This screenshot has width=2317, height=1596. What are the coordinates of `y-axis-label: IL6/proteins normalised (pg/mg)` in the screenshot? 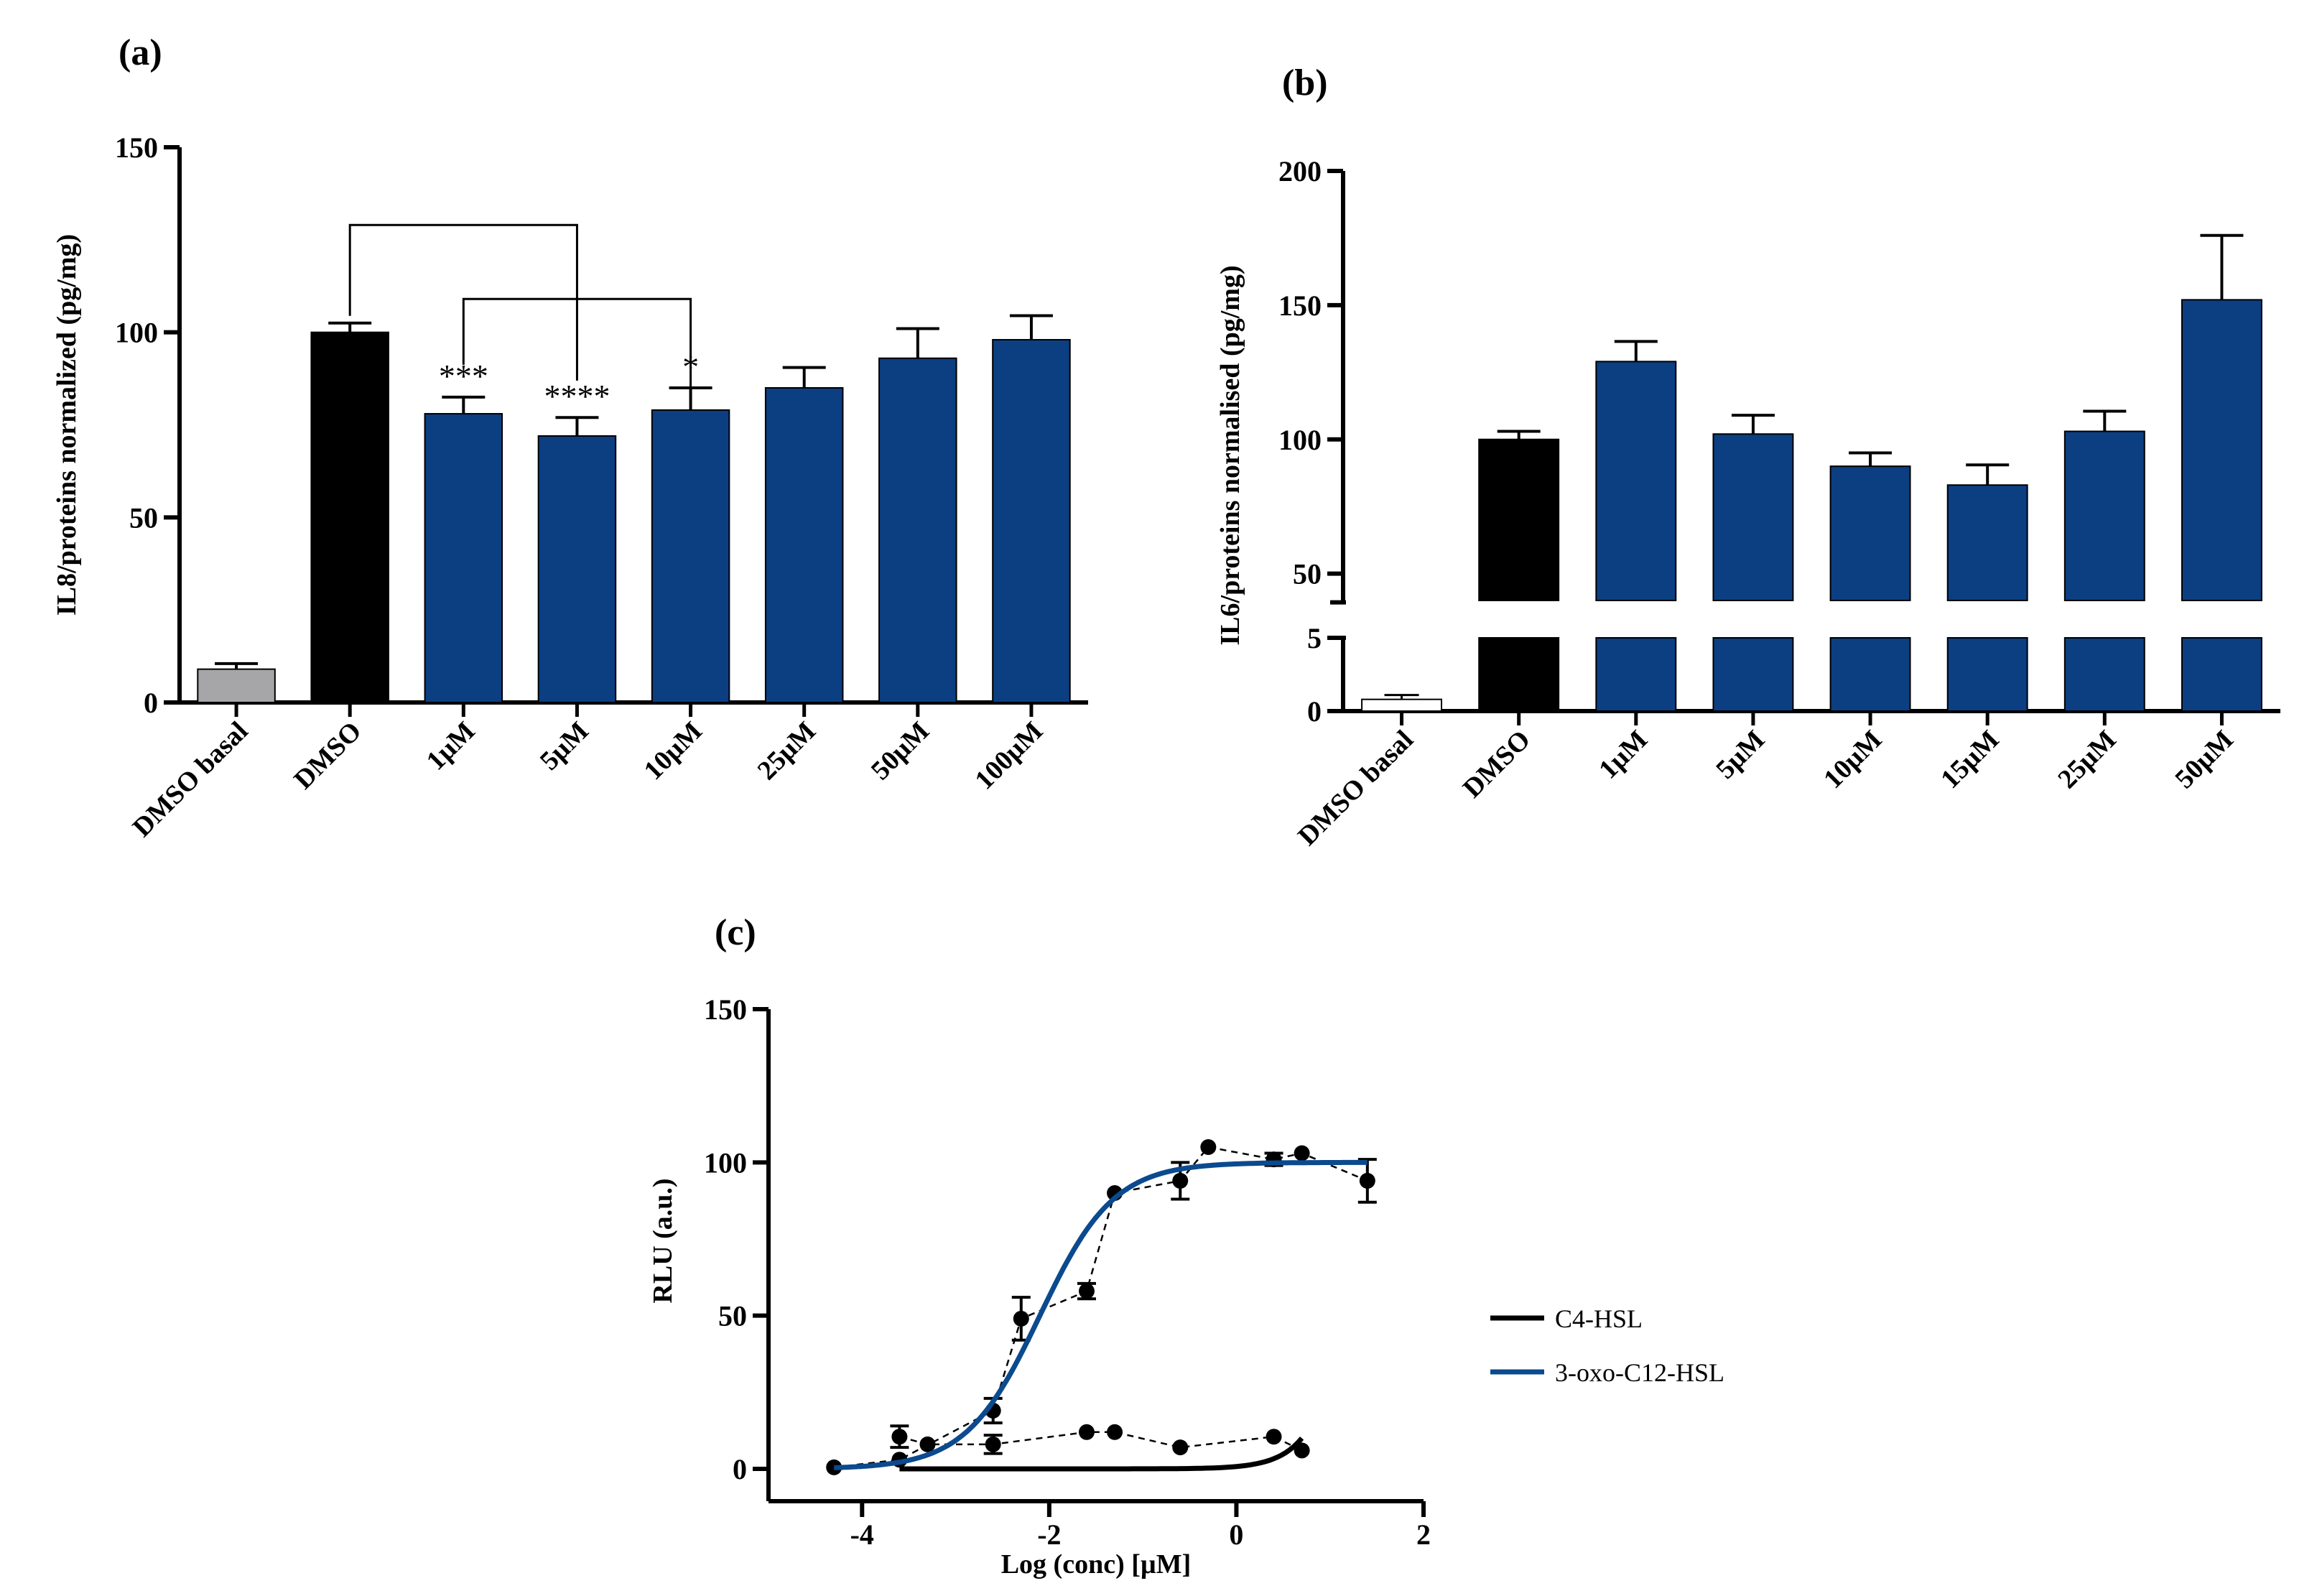 It's located at (1230, 455).